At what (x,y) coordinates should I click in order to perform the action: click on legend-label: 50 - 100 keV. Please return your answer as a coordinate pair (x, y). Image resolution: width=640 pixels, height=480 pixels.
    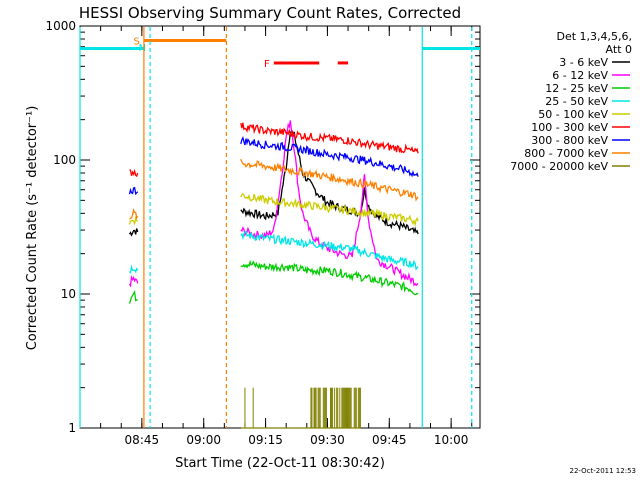
    Looking at the image, I should click on (573, 114).